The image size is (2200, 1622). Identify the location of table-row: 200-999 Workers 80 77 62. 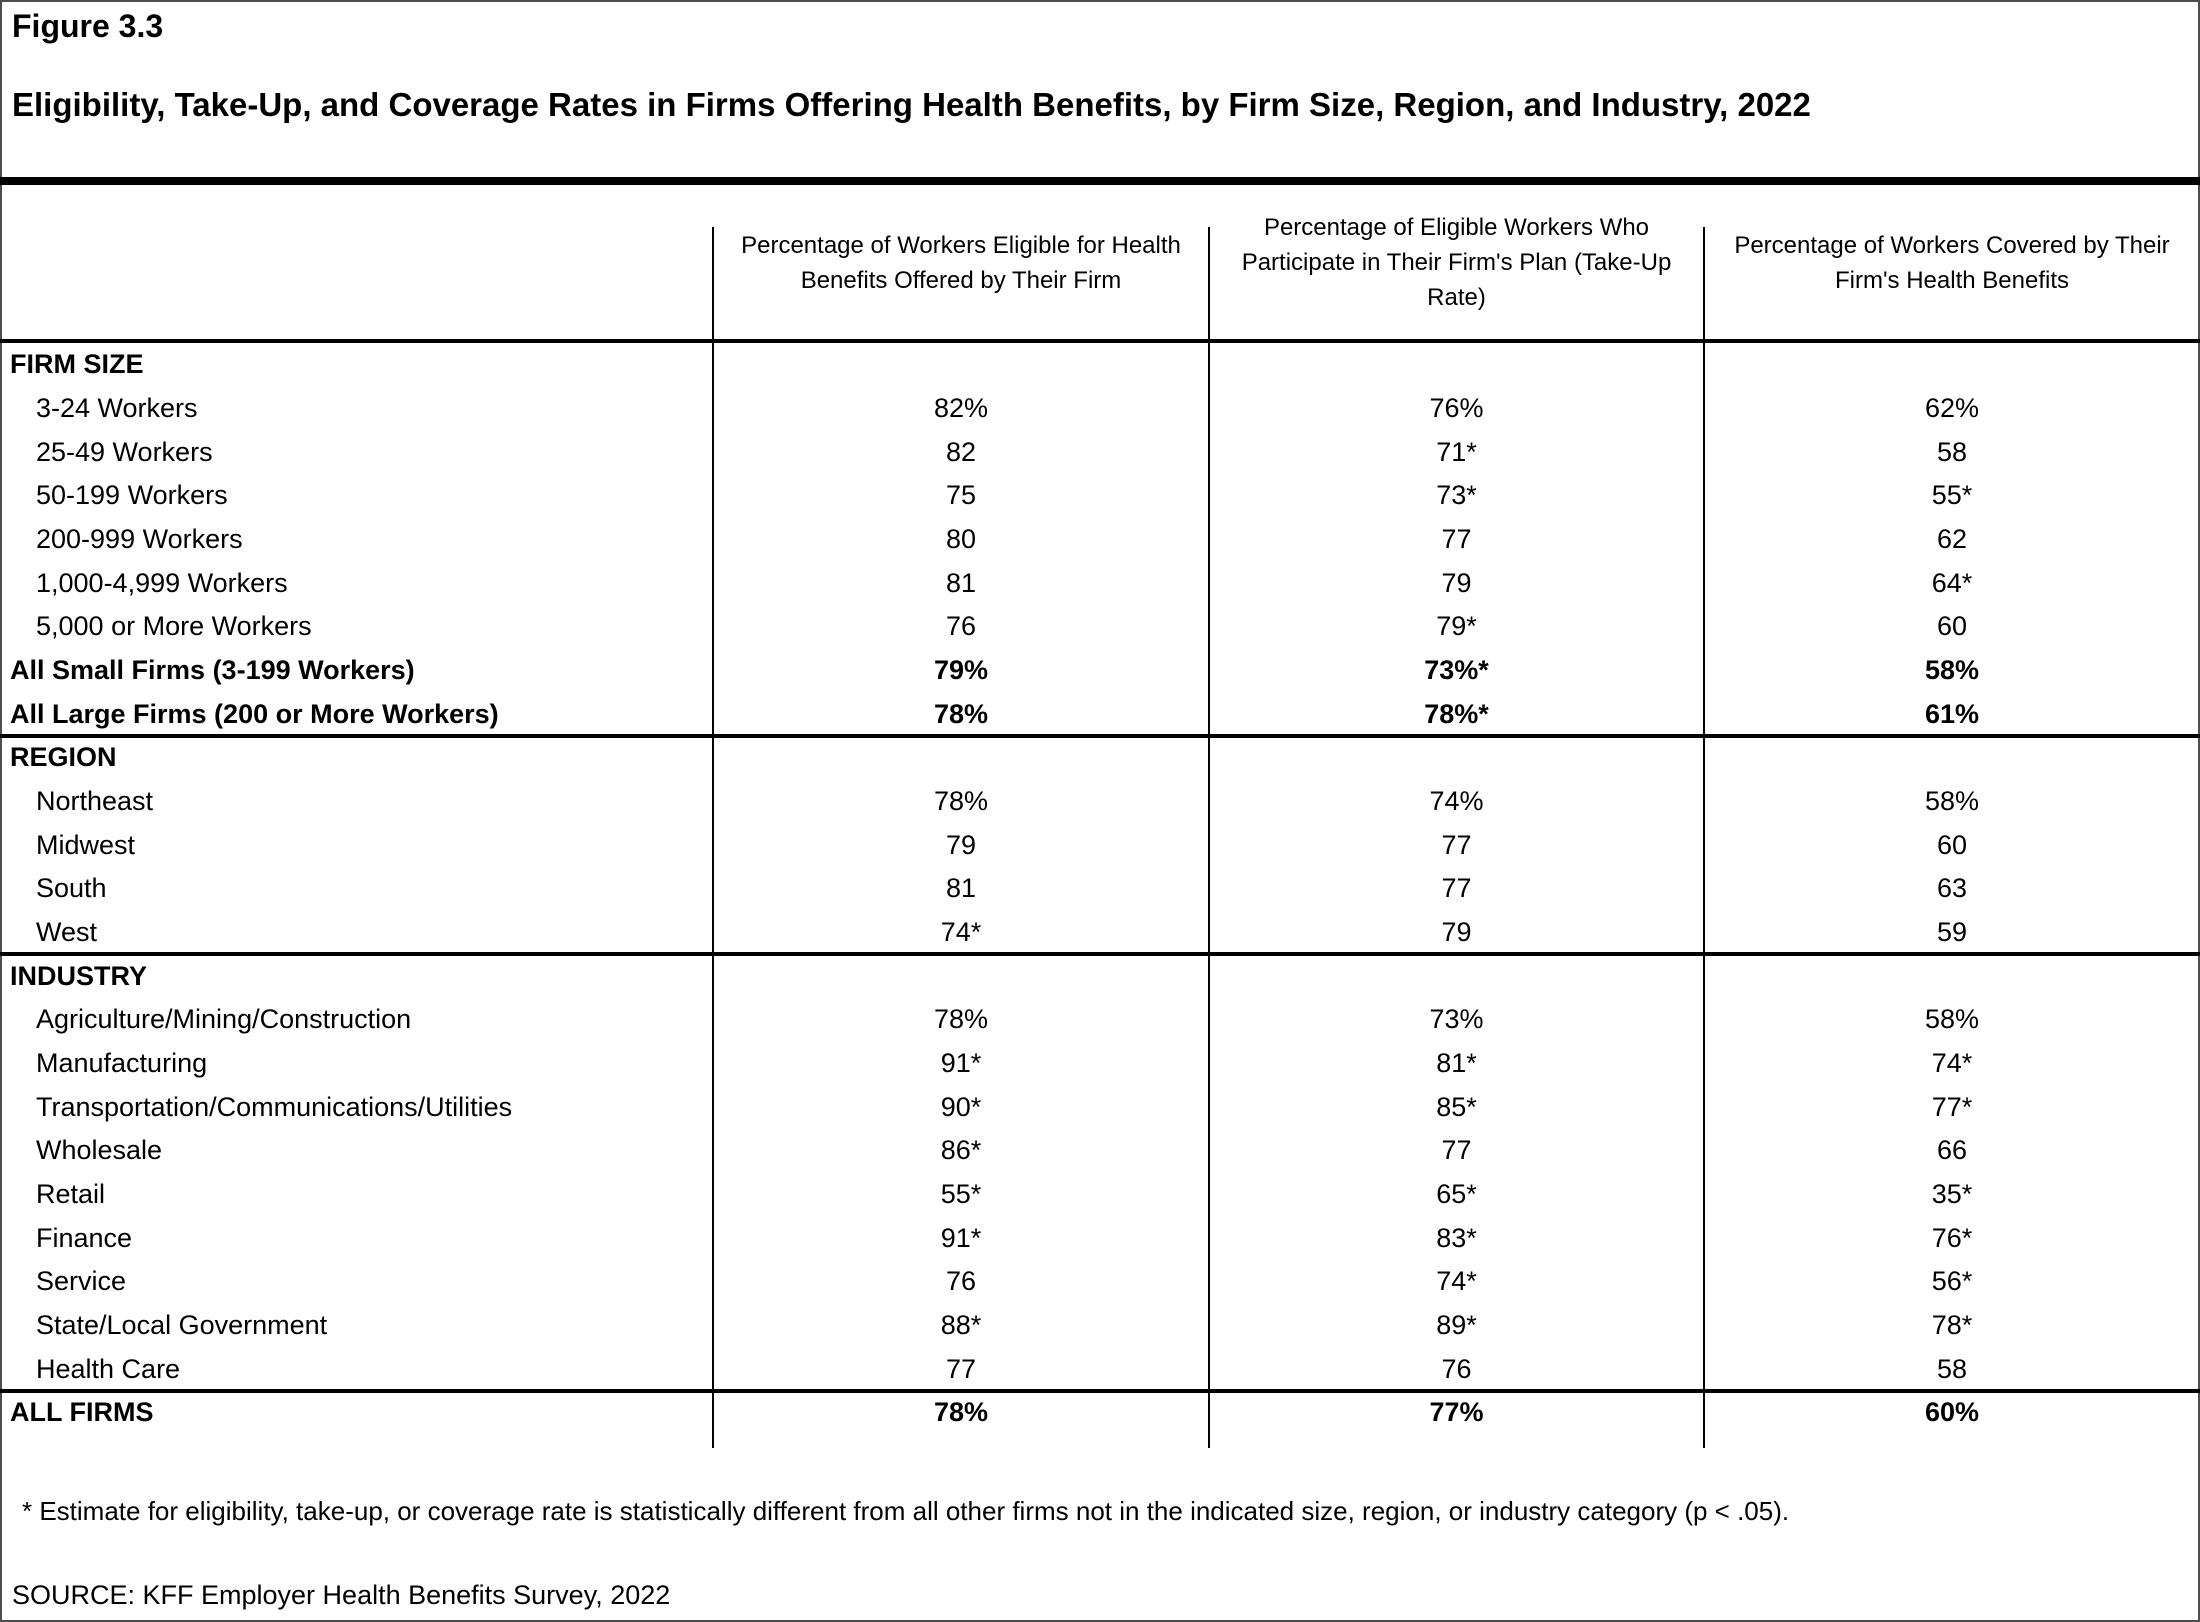
(1100, 540).